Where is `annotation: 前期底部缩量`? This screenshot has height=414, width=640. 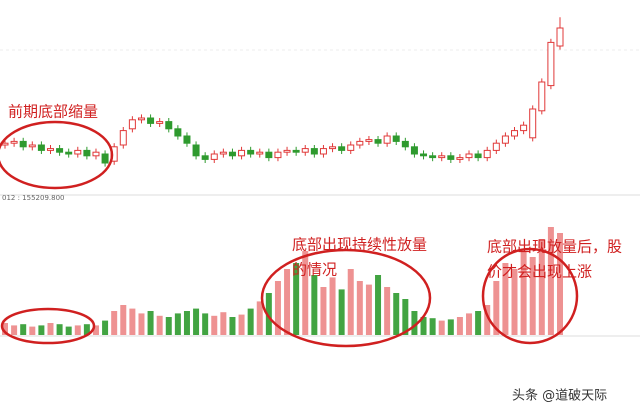 annotation: 前期底部缩量 is located at coordinates (53, 112).